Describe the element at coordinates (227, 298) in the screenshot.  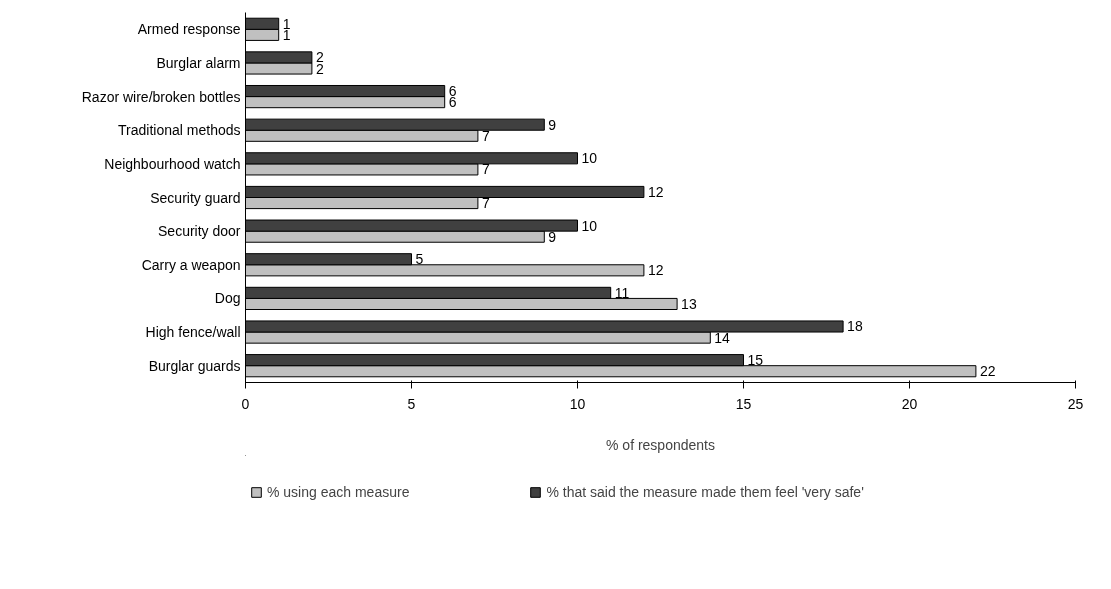
I see `y-tick-label: Dog` at that location.